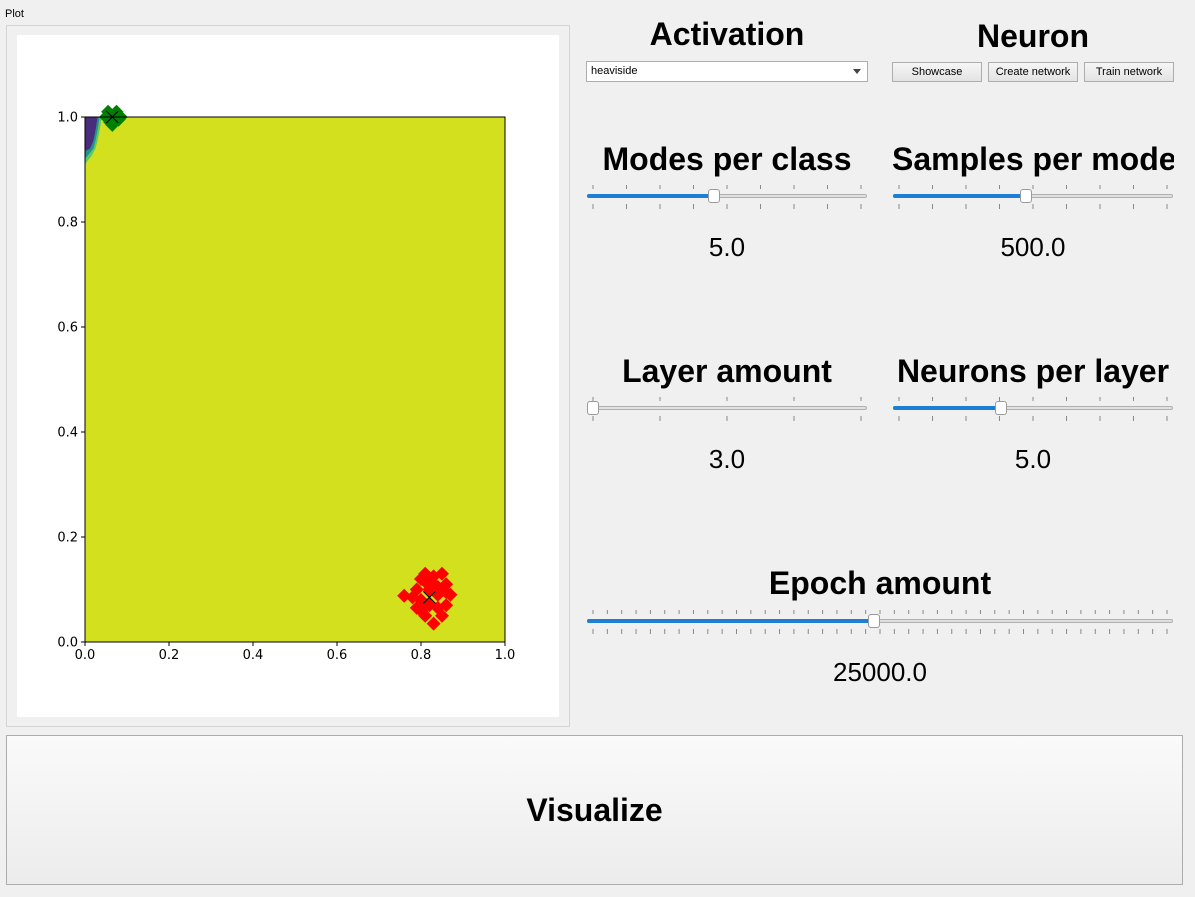 This screenshot has height=897, width=1195. I want to click on epoch-amount-slider, so click(880, 622).